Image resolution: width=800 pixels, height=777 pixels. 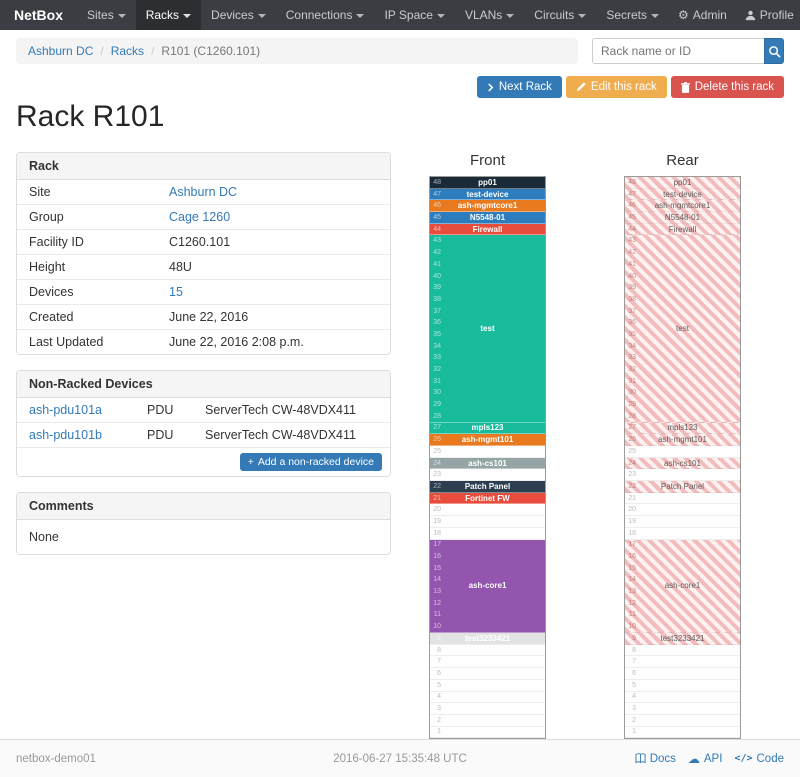 I want to click on device-fortinet-fw: Fortinet FW, so click(x=487, y=498).